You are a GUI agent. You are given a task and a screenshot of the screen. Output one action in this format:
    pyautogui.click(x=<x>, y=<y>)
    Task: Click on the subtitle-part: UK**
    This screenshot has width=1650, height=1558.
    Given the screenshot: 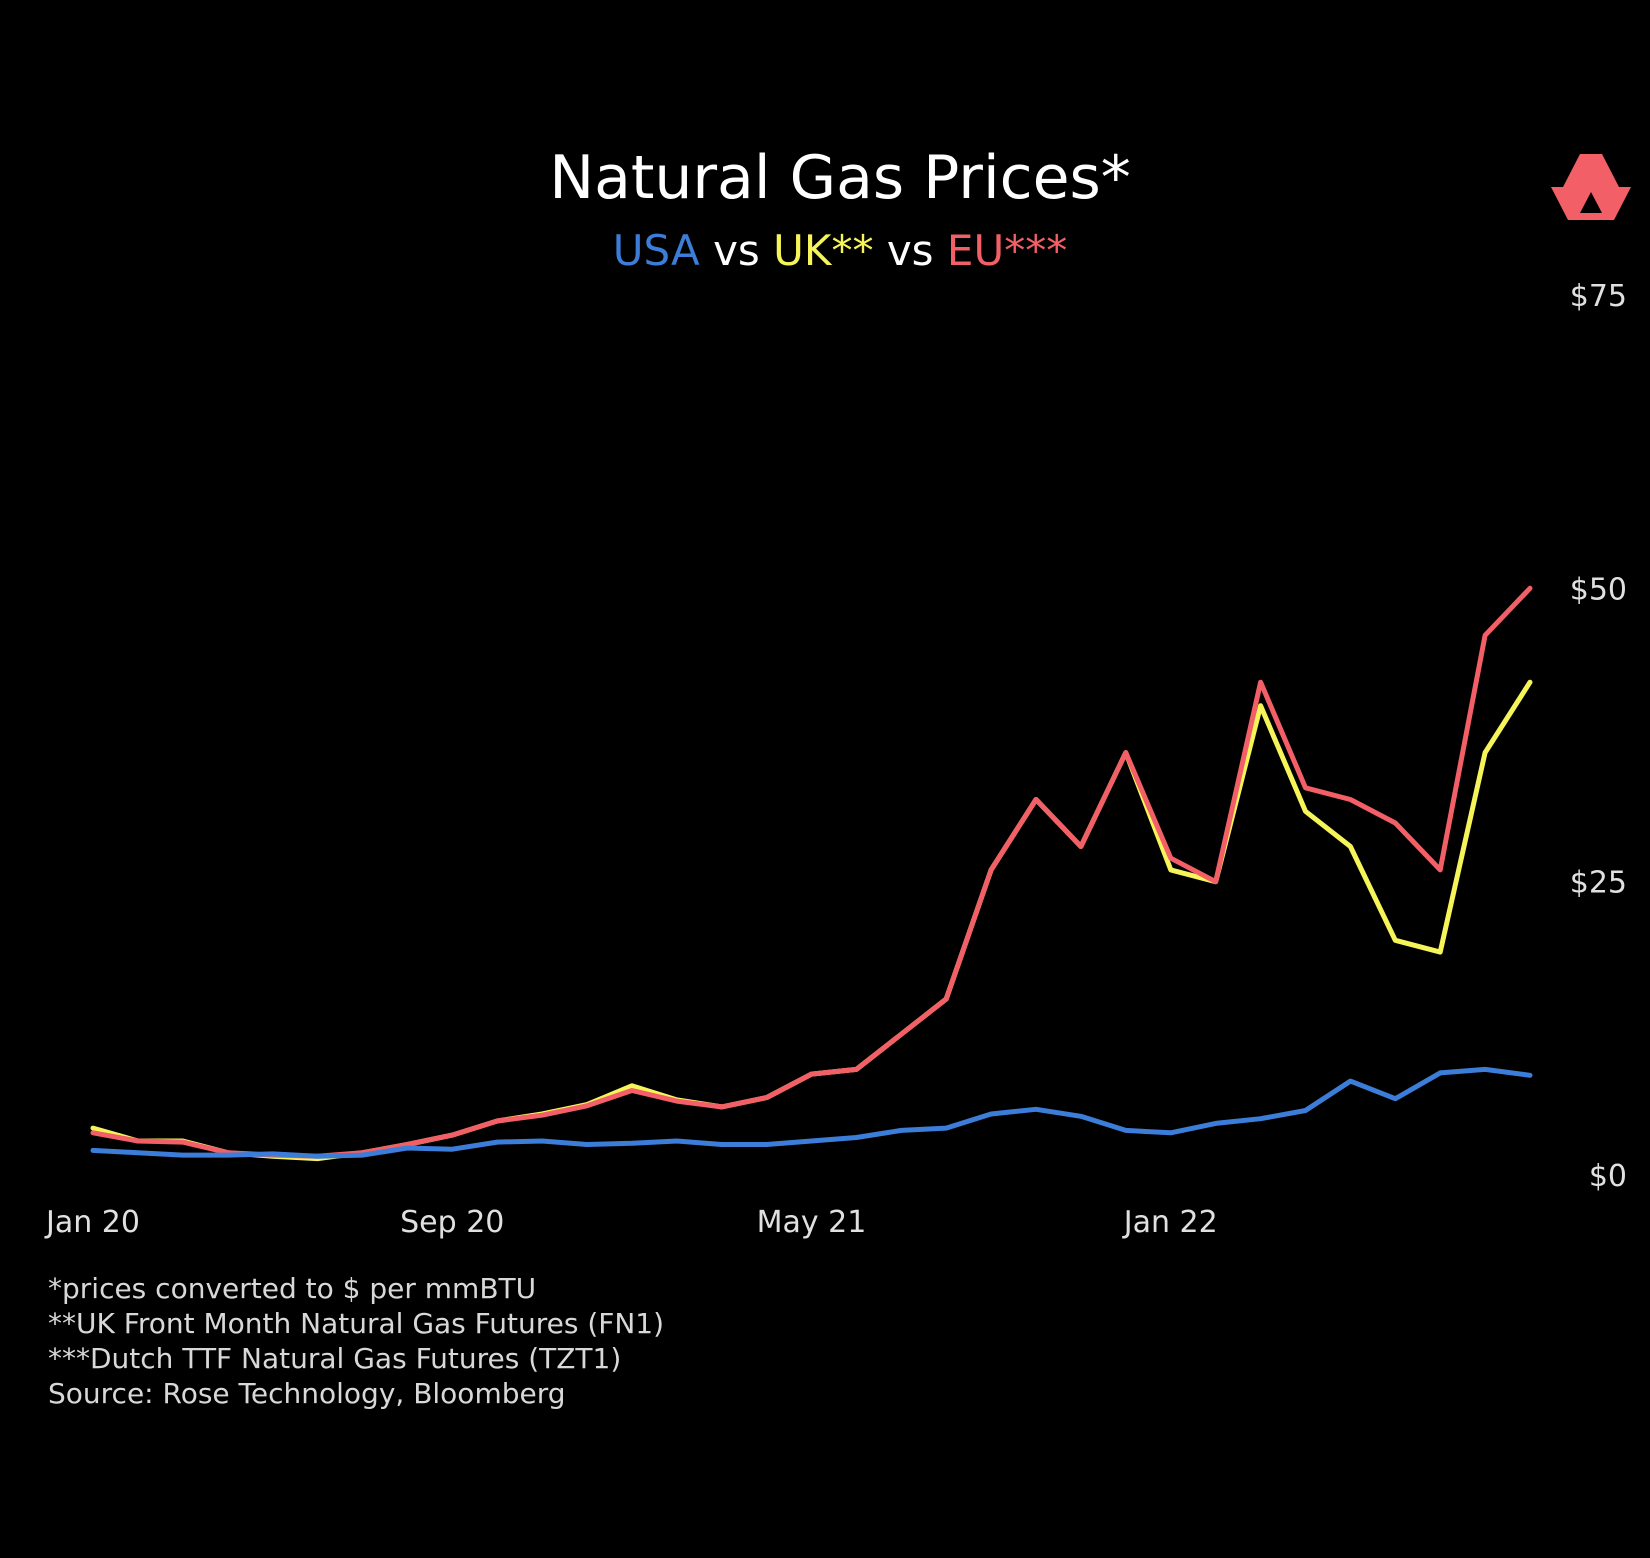 What is the action you would take?
    pyautogui.click(x=823, y=250)
    